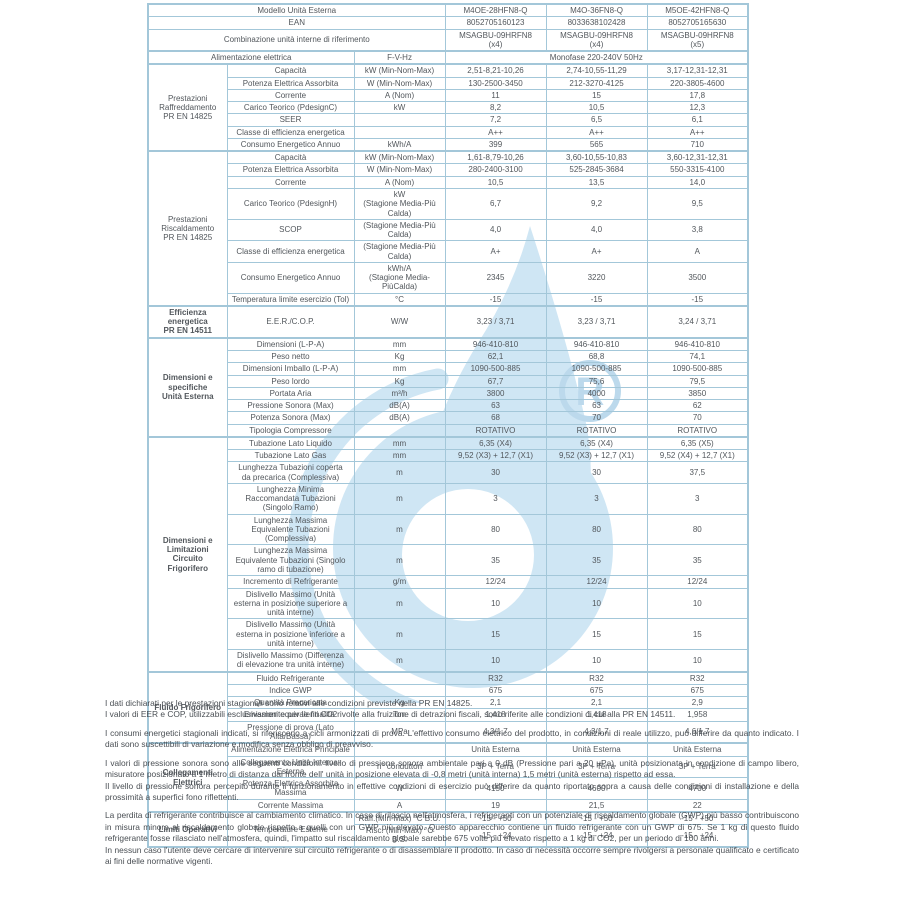  I want to click on value-cell: 675, so click(697, 690).